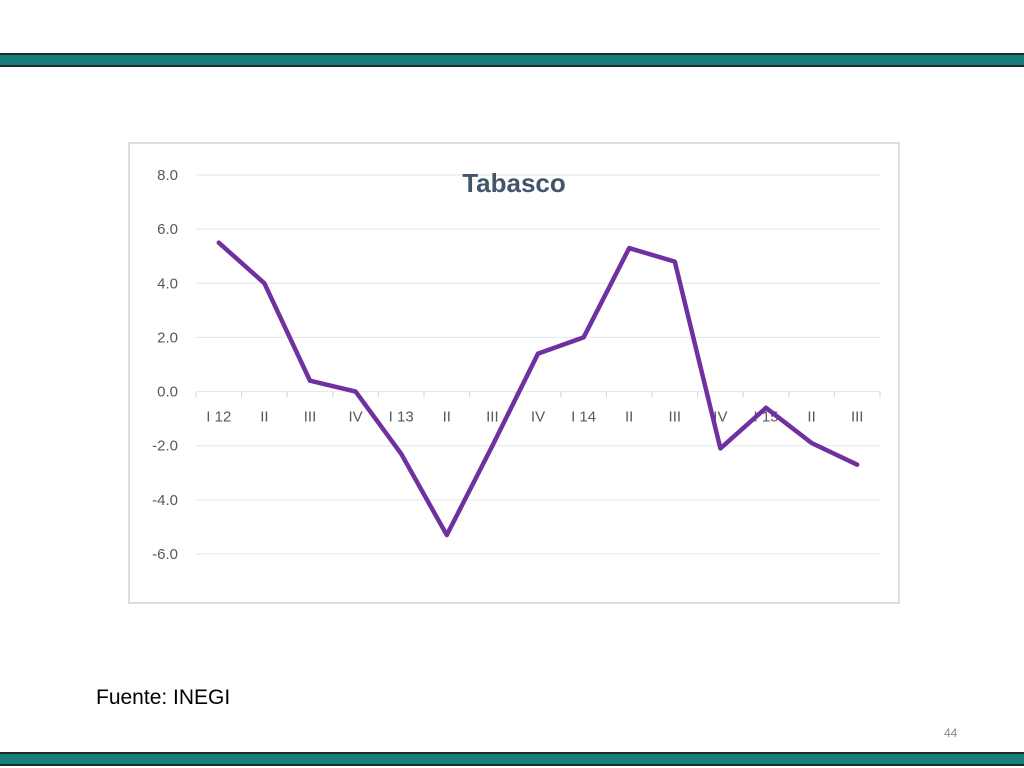 Image resolution: width=1024 pixels, height=768 pixels. I want to click on bottom-banner-band, so click(512, 759).